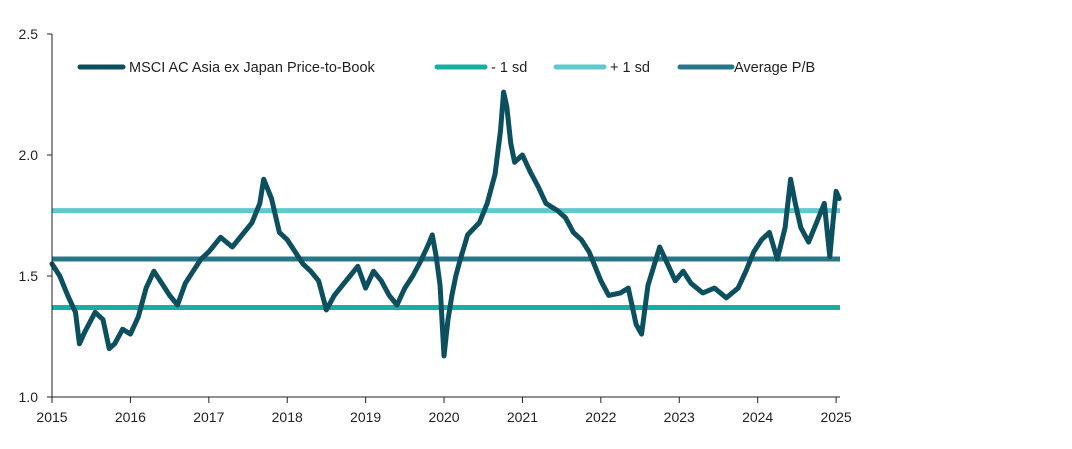  I want to click on x-tick-label: 2015, so click(51, 417).